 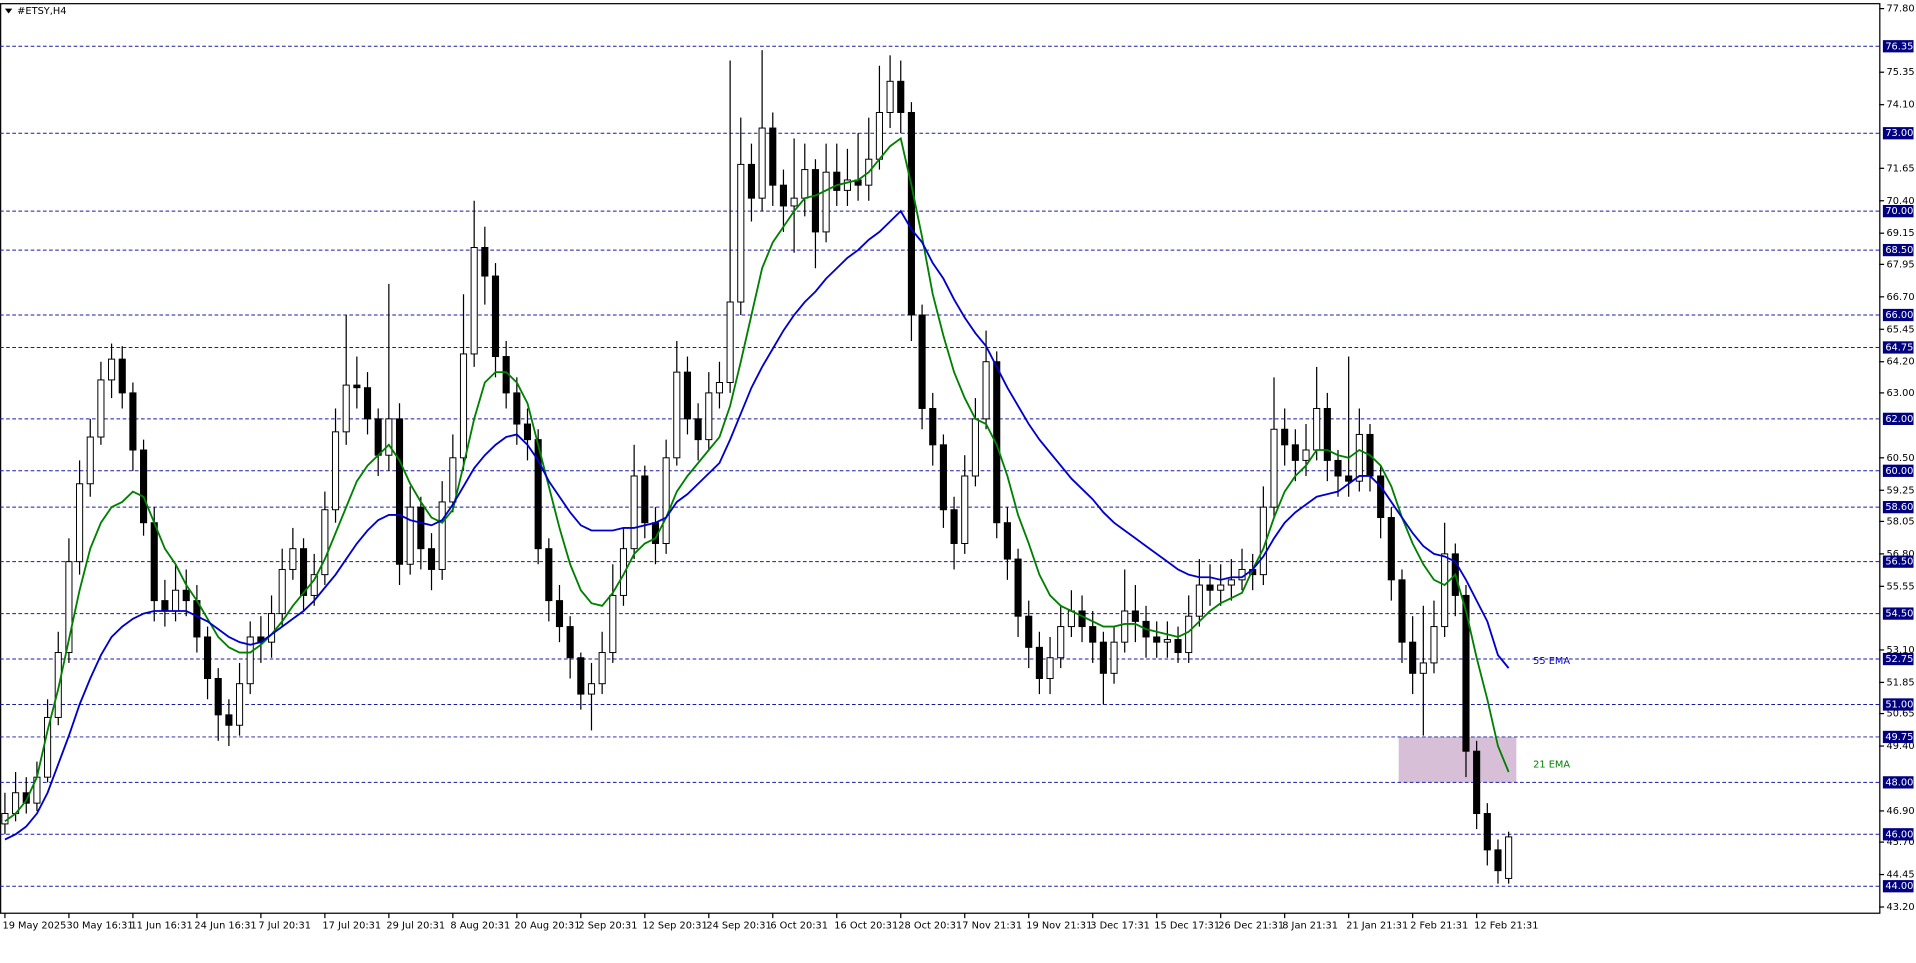 What do you see at coordinates (1899, 315) in the screenshot?
I see `level-label: 66.00` at bounding box center [1899, 315].